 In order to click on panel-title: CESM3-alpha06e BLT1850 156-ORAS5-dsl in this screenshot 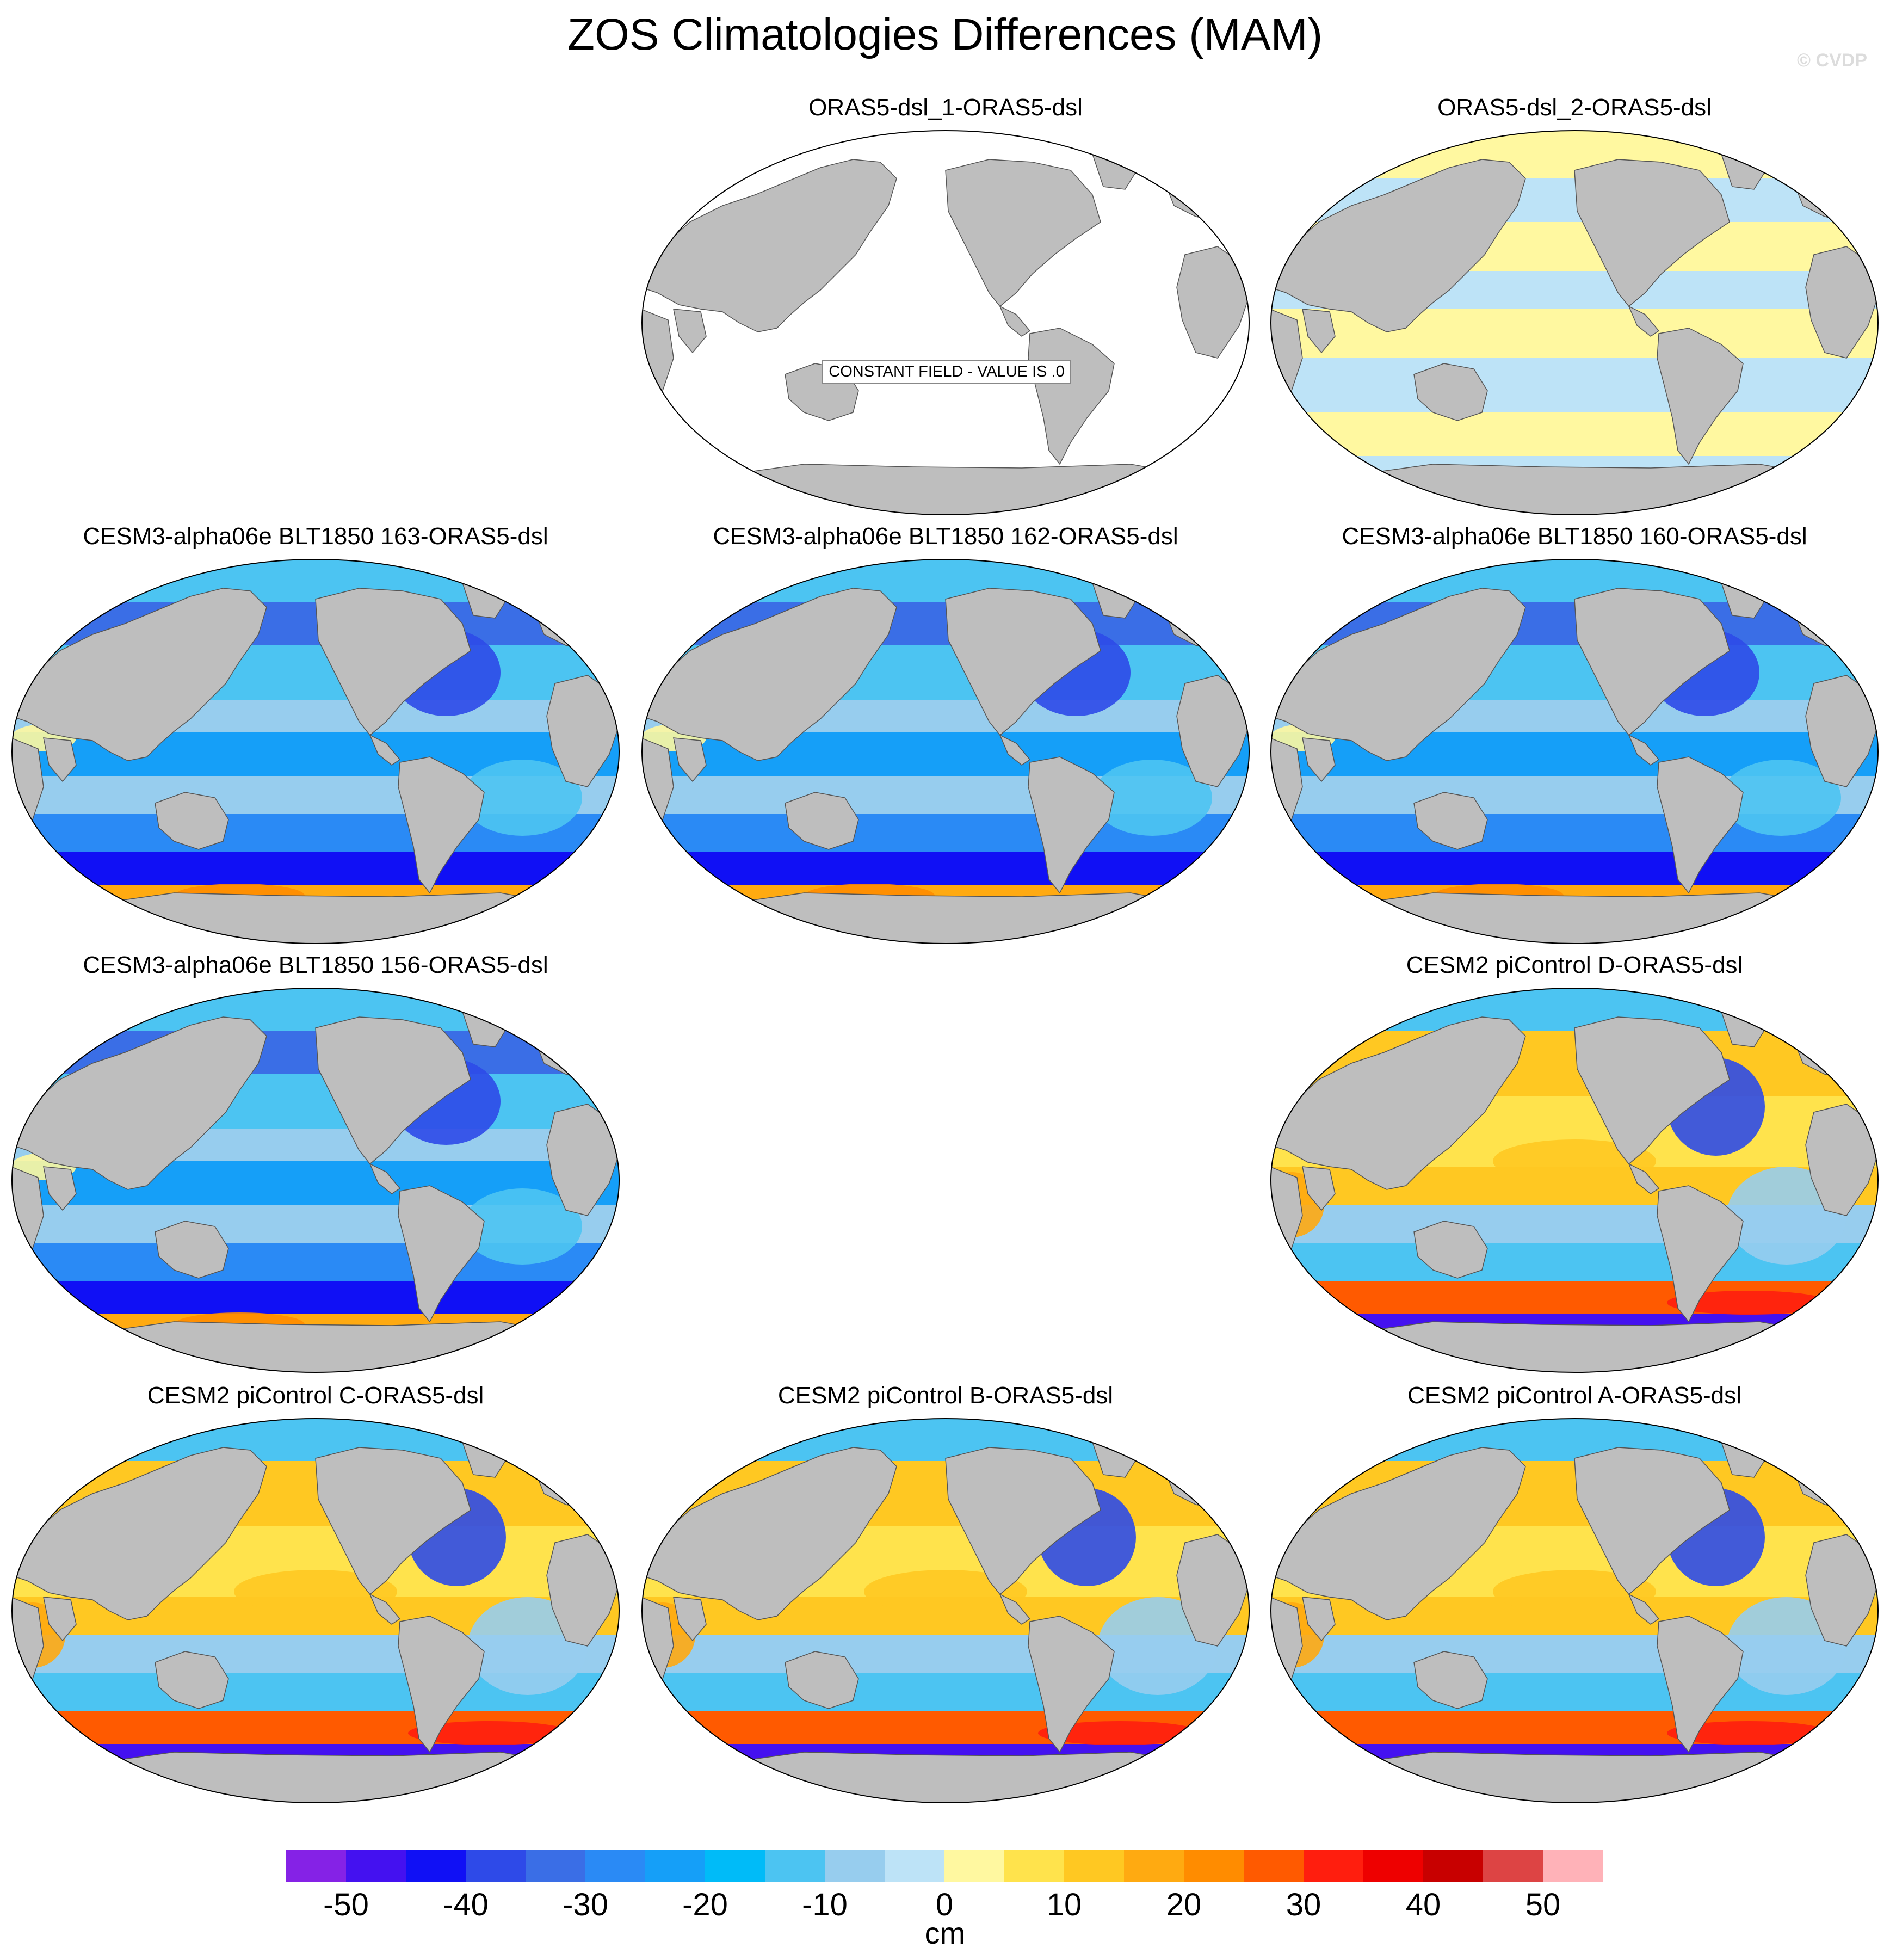, I will do `click(315, 965)`.